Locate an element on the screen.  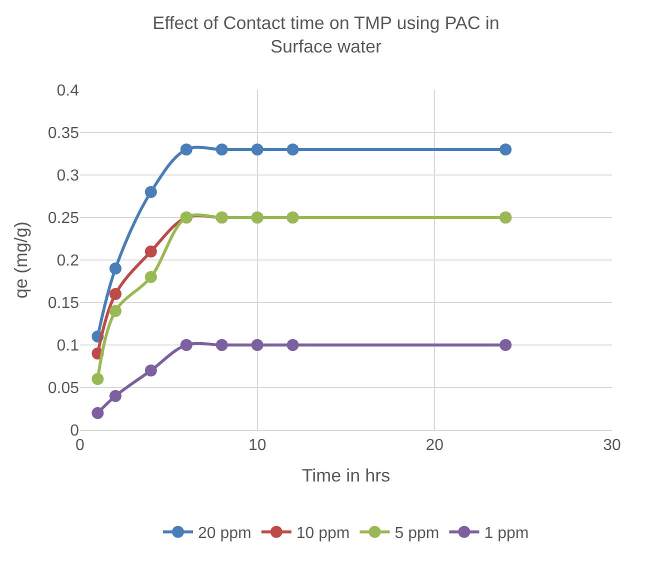
y-tick-label: 0.3 is located at coordinates (68, 176).